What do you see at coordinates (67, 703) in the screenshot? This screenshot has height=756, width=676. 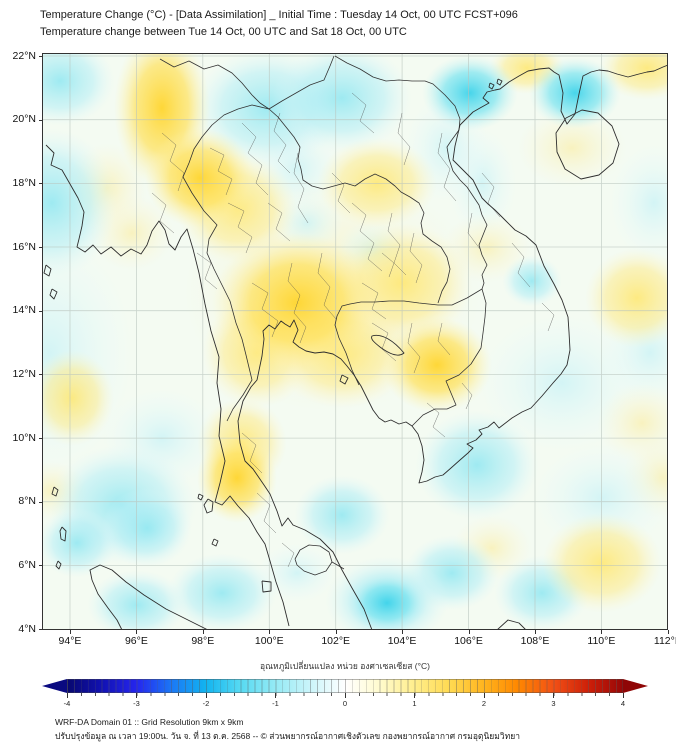 I see `colorbar-tick-label: -4` at bounding box center [67, 703].